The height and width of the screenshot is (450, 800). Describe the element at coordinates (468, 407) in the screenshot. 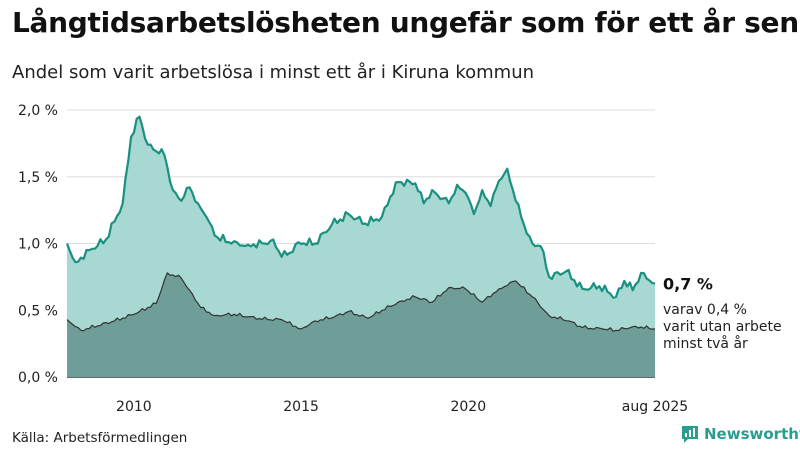

I see `x-tick-label: 2020` at that location.